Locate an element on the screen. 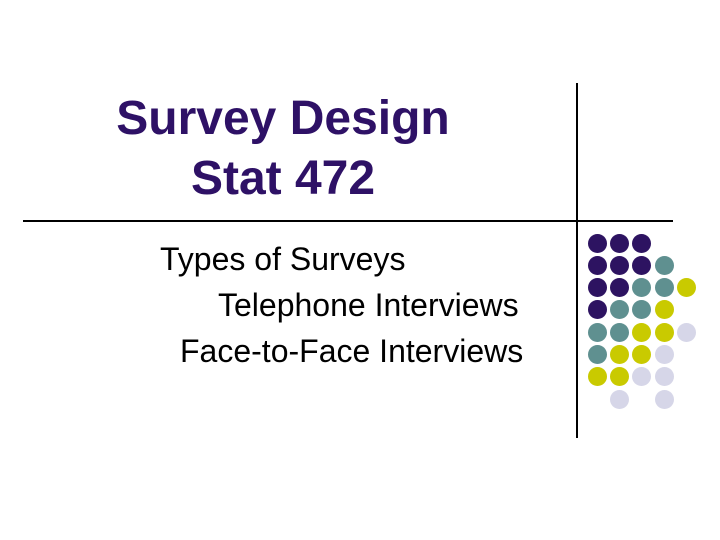 The width and height of the screenshot is (720, 540). horizontal-divider-line is located at coordinates (348, 221).